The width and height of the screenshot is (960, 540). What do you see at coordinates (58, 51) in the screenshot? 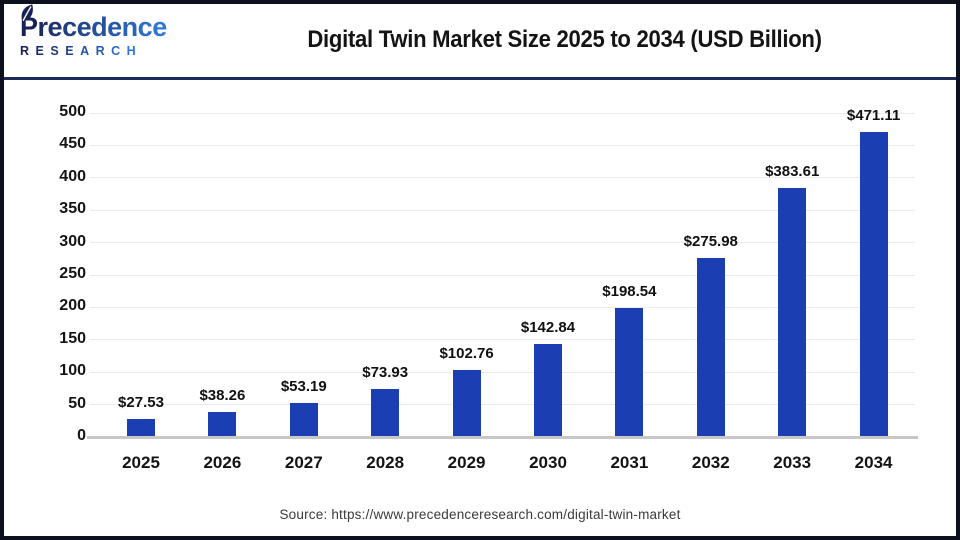
I see `brand-letter: S` at bounding box center [58, 51].